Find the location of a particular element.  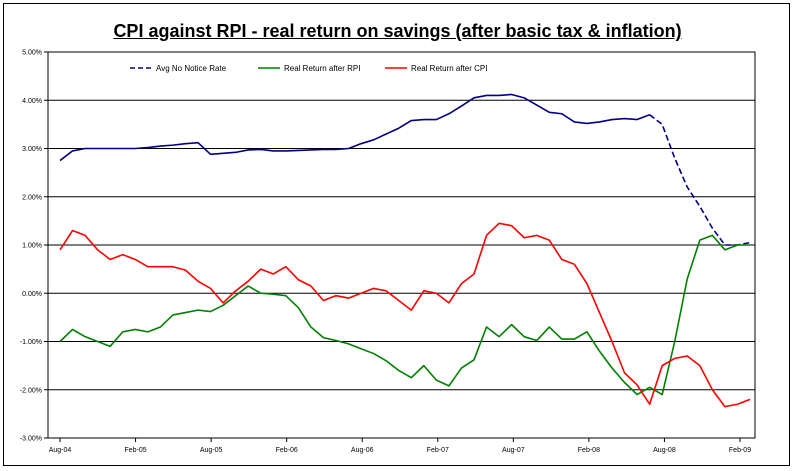

y-tick-label: -2.00% is located at coordinates (31, 390).